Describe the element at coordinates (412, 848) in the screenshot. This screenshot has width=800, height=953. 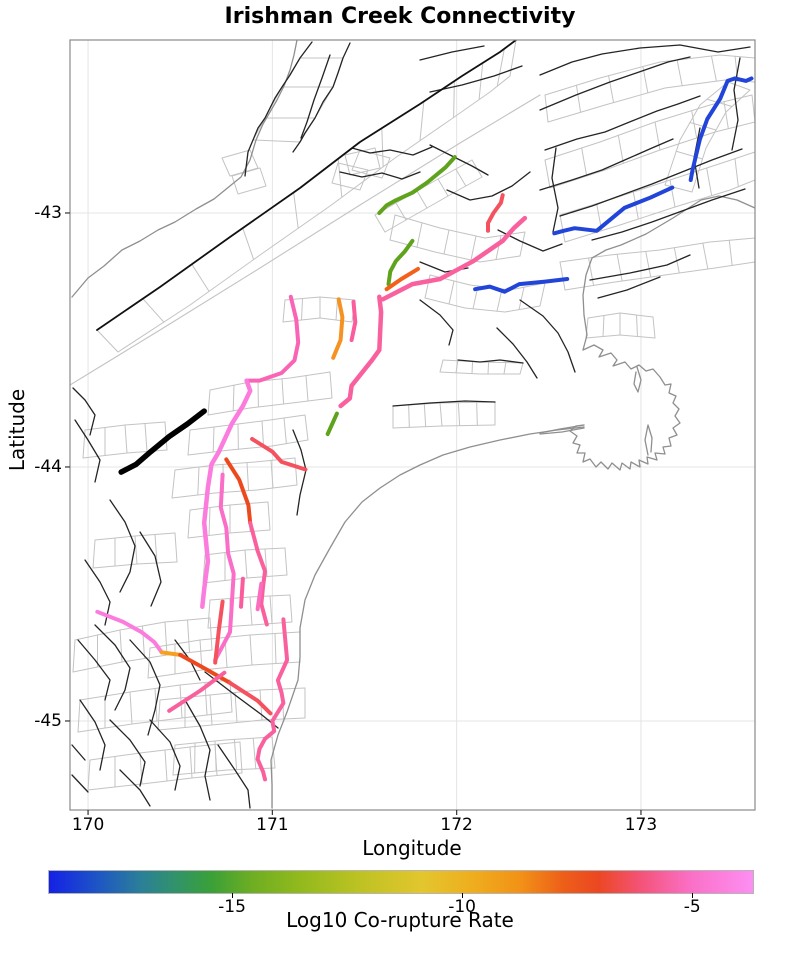
I see `x-axis-label: Longitude` at that location.